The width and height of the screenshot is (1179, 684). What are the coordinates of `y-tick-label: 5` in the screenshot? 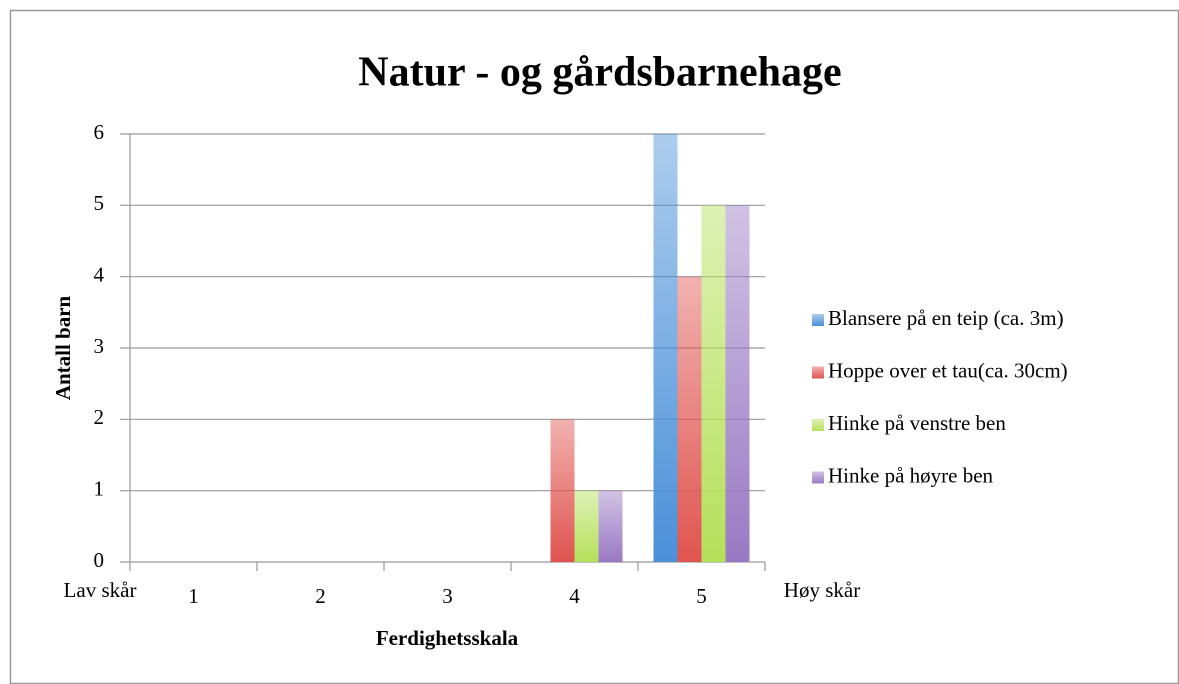 It's located at (99, 203).